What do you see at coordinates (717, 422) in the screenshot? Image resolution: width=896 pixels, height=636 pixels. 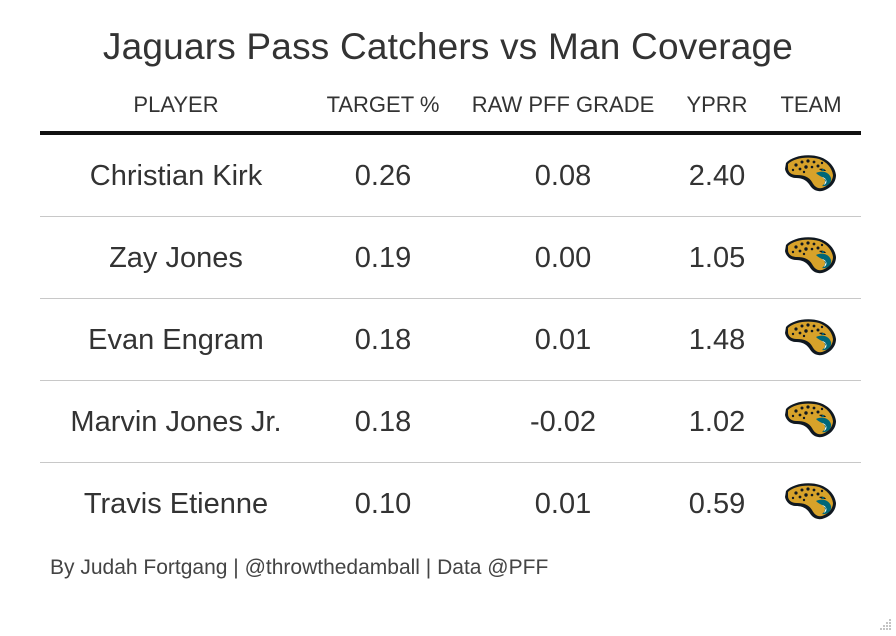 I see `cell-yprr: 1.02` at bounding box center [717, 422].